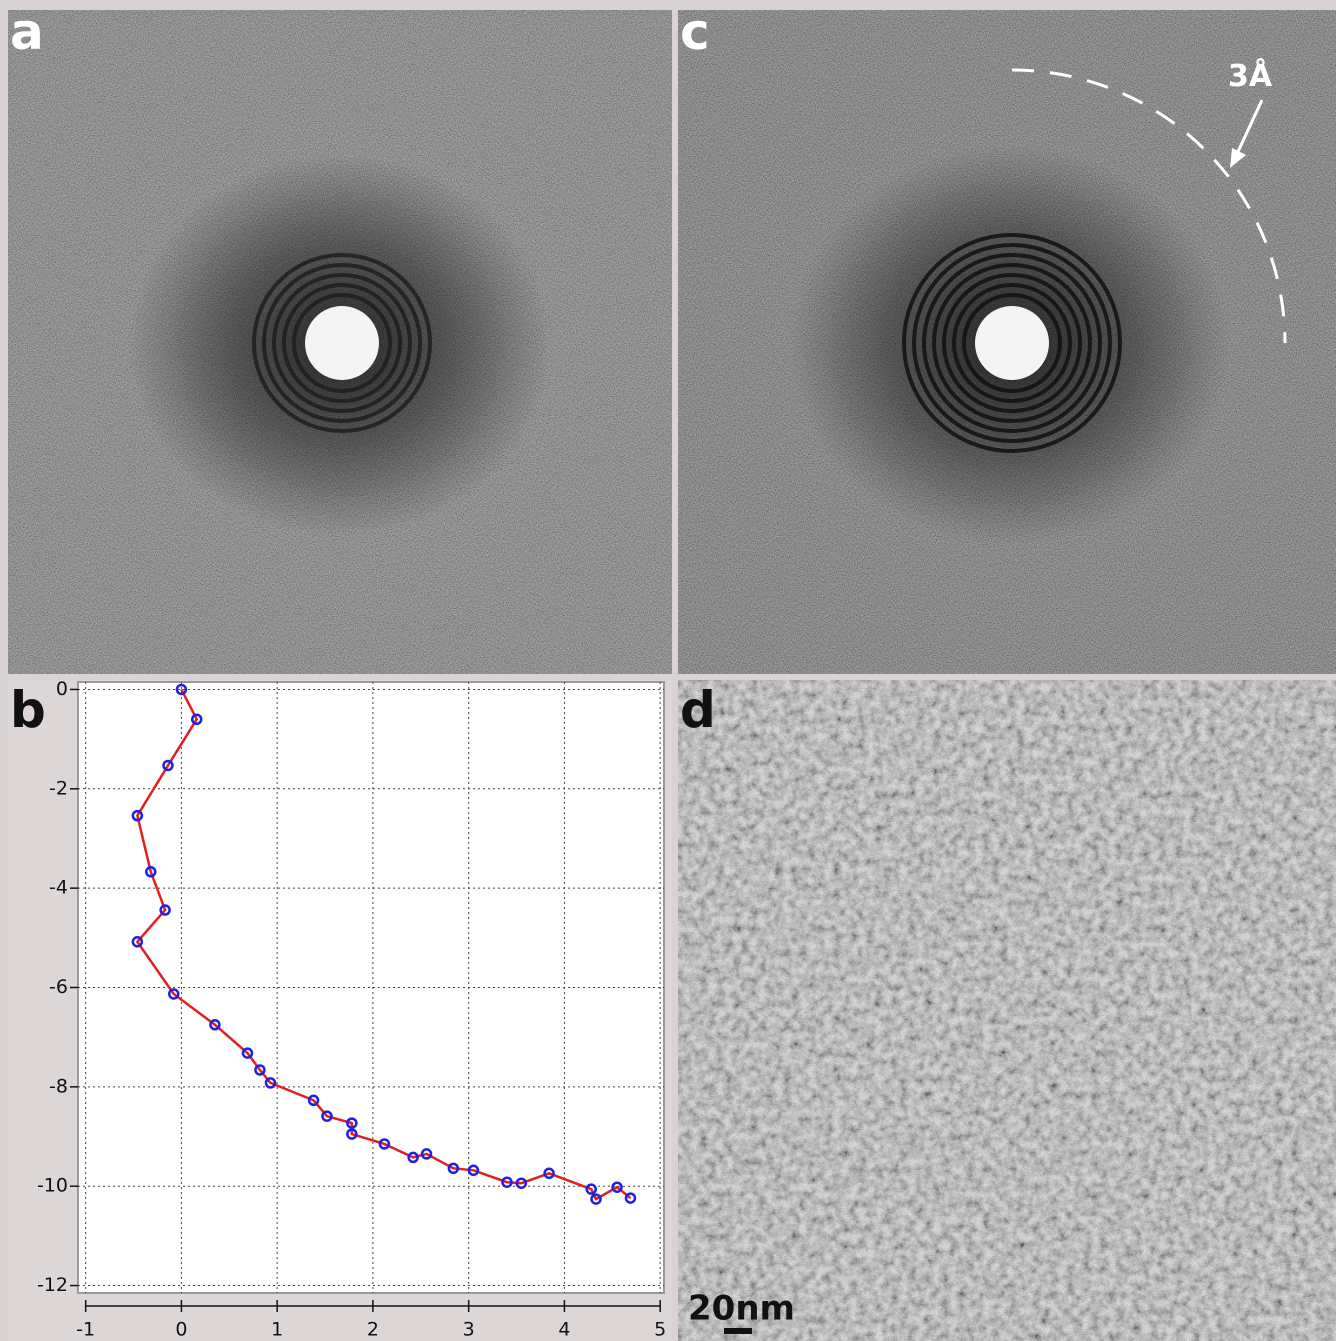 The image size is (1336, 1341). I want to click on y-tick-label: -6, so click(58, 987).